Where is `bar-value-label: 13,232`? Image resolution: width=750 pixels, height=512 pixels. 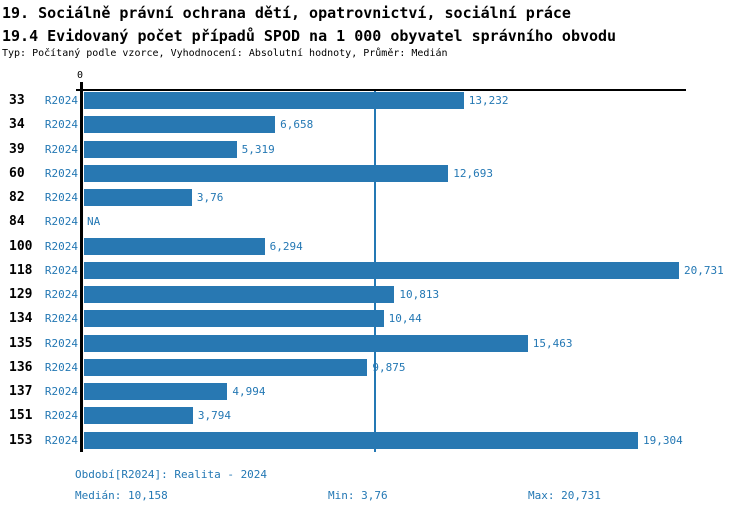
bar-value-label: 13,232 is located at coordinates (488, 100).